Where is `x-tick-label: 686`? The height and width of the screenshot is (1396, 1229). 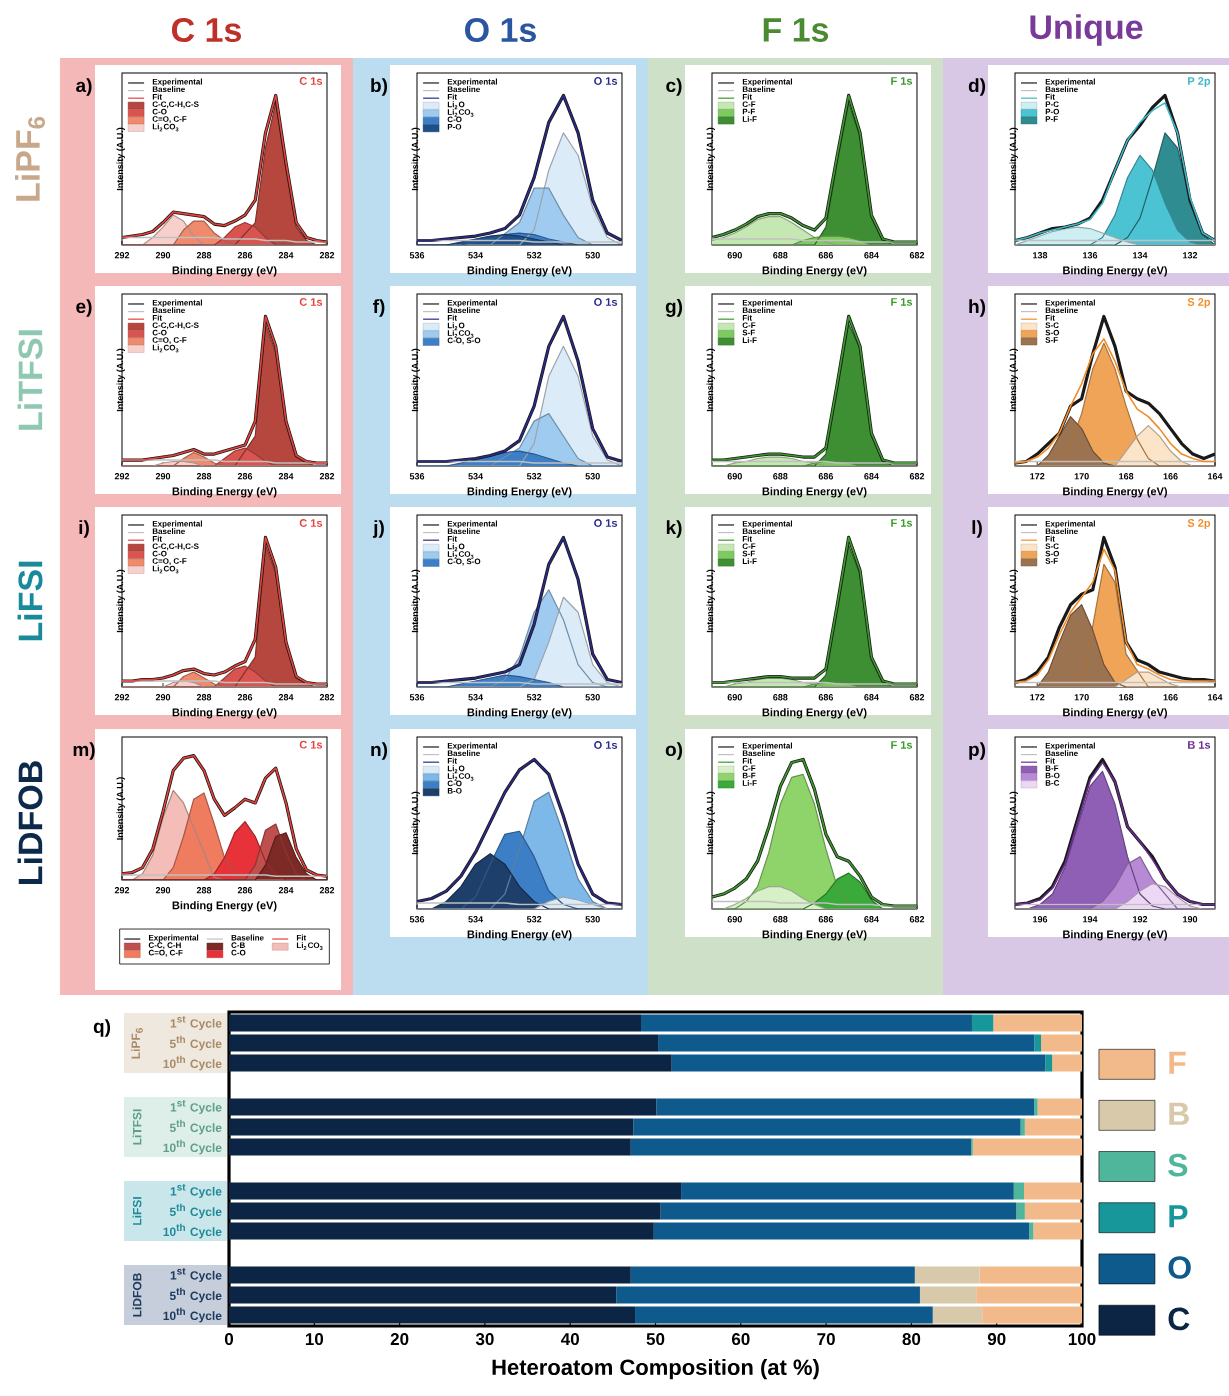
x-tick-label: 686 is located at coordinates (826, 697).